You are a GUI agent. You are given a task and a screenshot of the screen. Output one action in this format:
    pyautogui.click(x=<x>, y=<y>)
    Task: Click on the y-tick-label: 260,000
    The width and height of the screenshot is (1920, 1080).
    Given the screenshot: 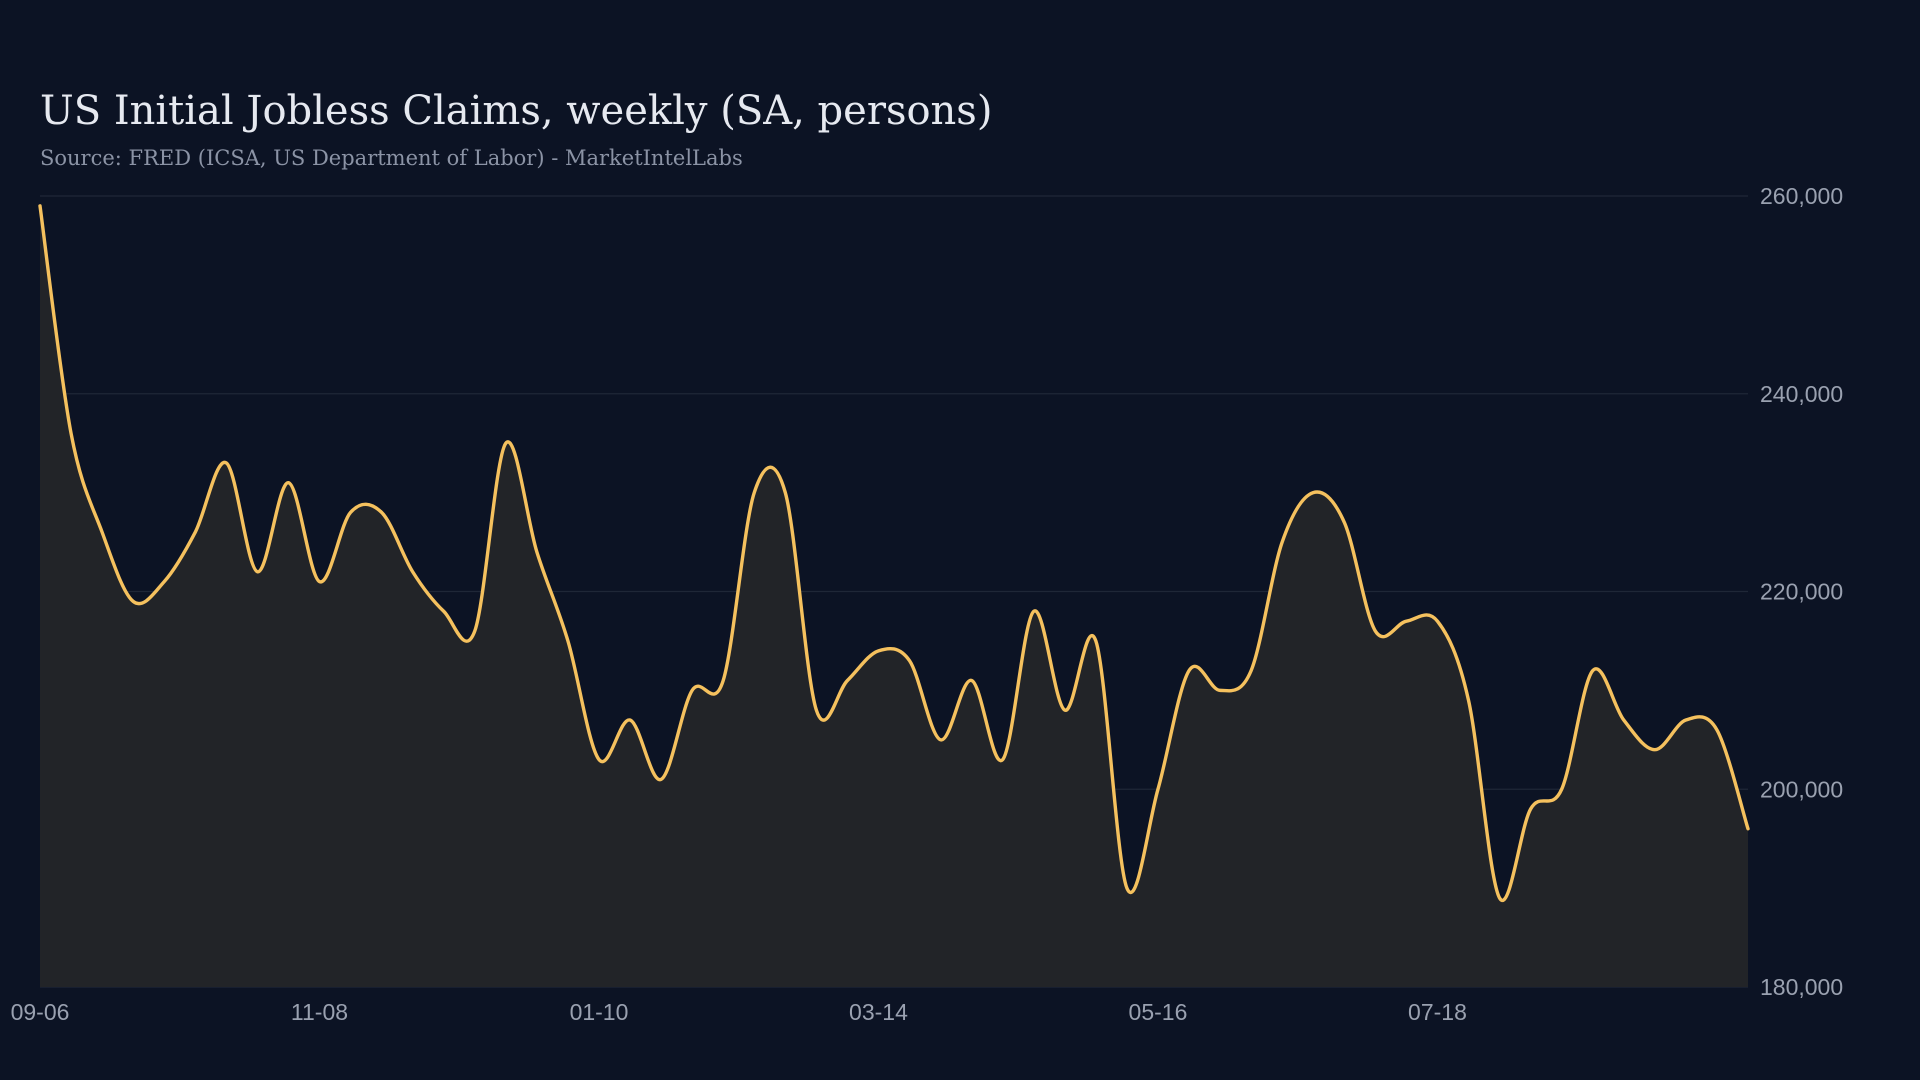 What is the action you would take?
    pyautogui.click(x=1801, y=196)
    